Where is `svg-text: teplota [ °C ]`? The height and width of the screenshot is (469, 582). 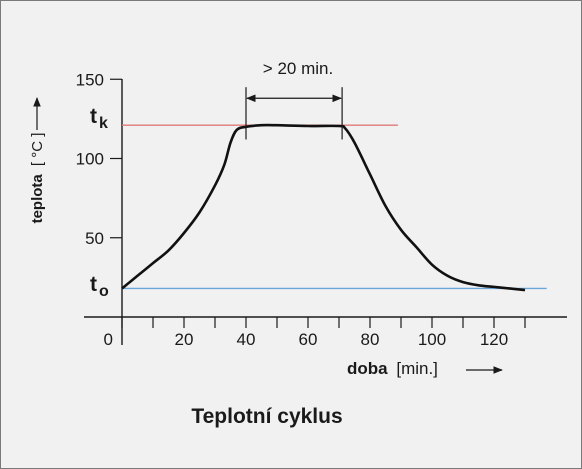 svg-text: teplota [ °C ] is located at coordinates (37, 178).